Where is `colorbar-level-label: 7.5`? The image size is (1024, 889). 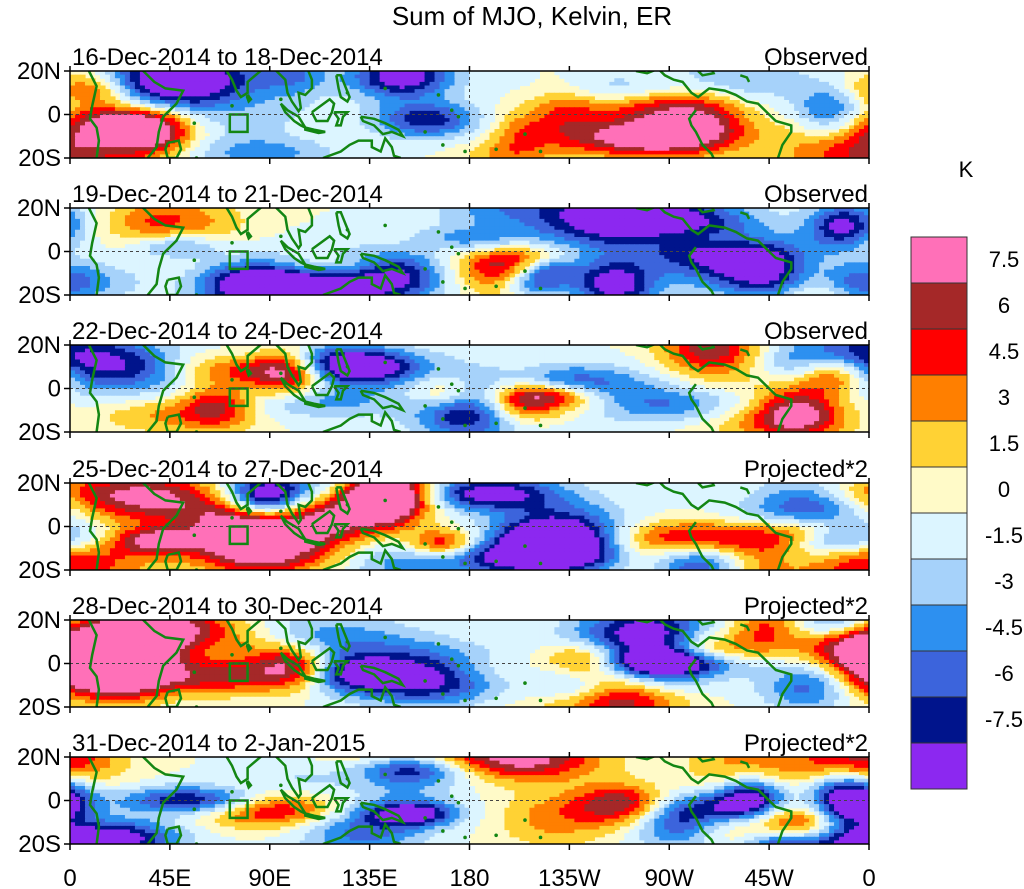 colorbar-level-label: 7.5 is located at coordinates (1004, 259).